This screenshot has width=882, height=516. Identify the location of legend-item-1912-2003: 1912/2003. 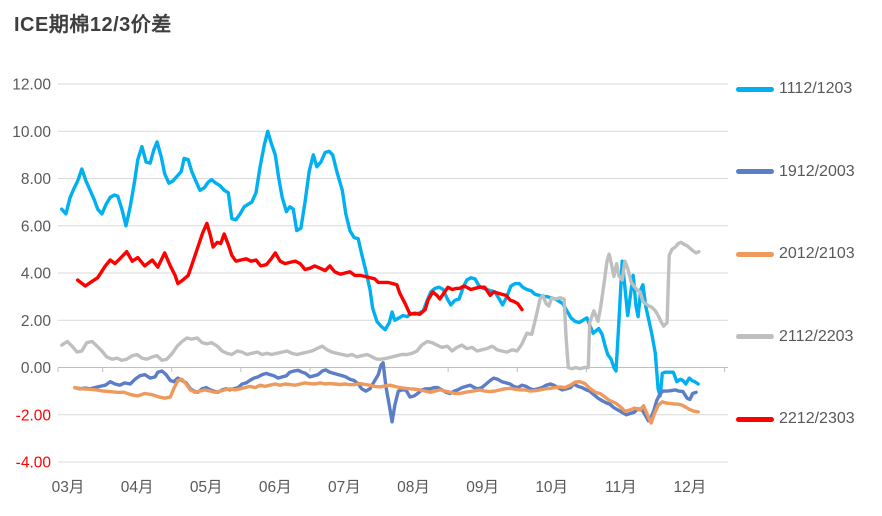
(805, 172).